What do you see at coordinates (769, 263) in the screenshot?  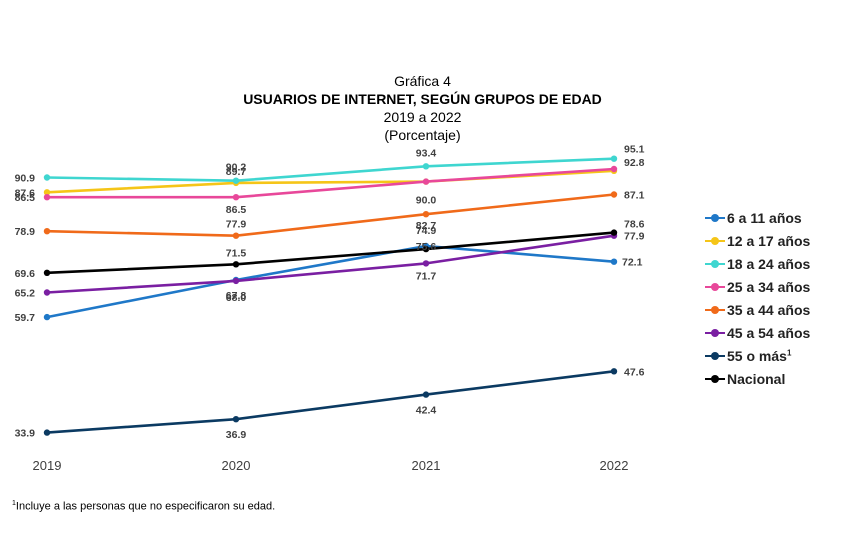 I see `legend-label: 18 a 24 años` at bounding box center [769, 263].